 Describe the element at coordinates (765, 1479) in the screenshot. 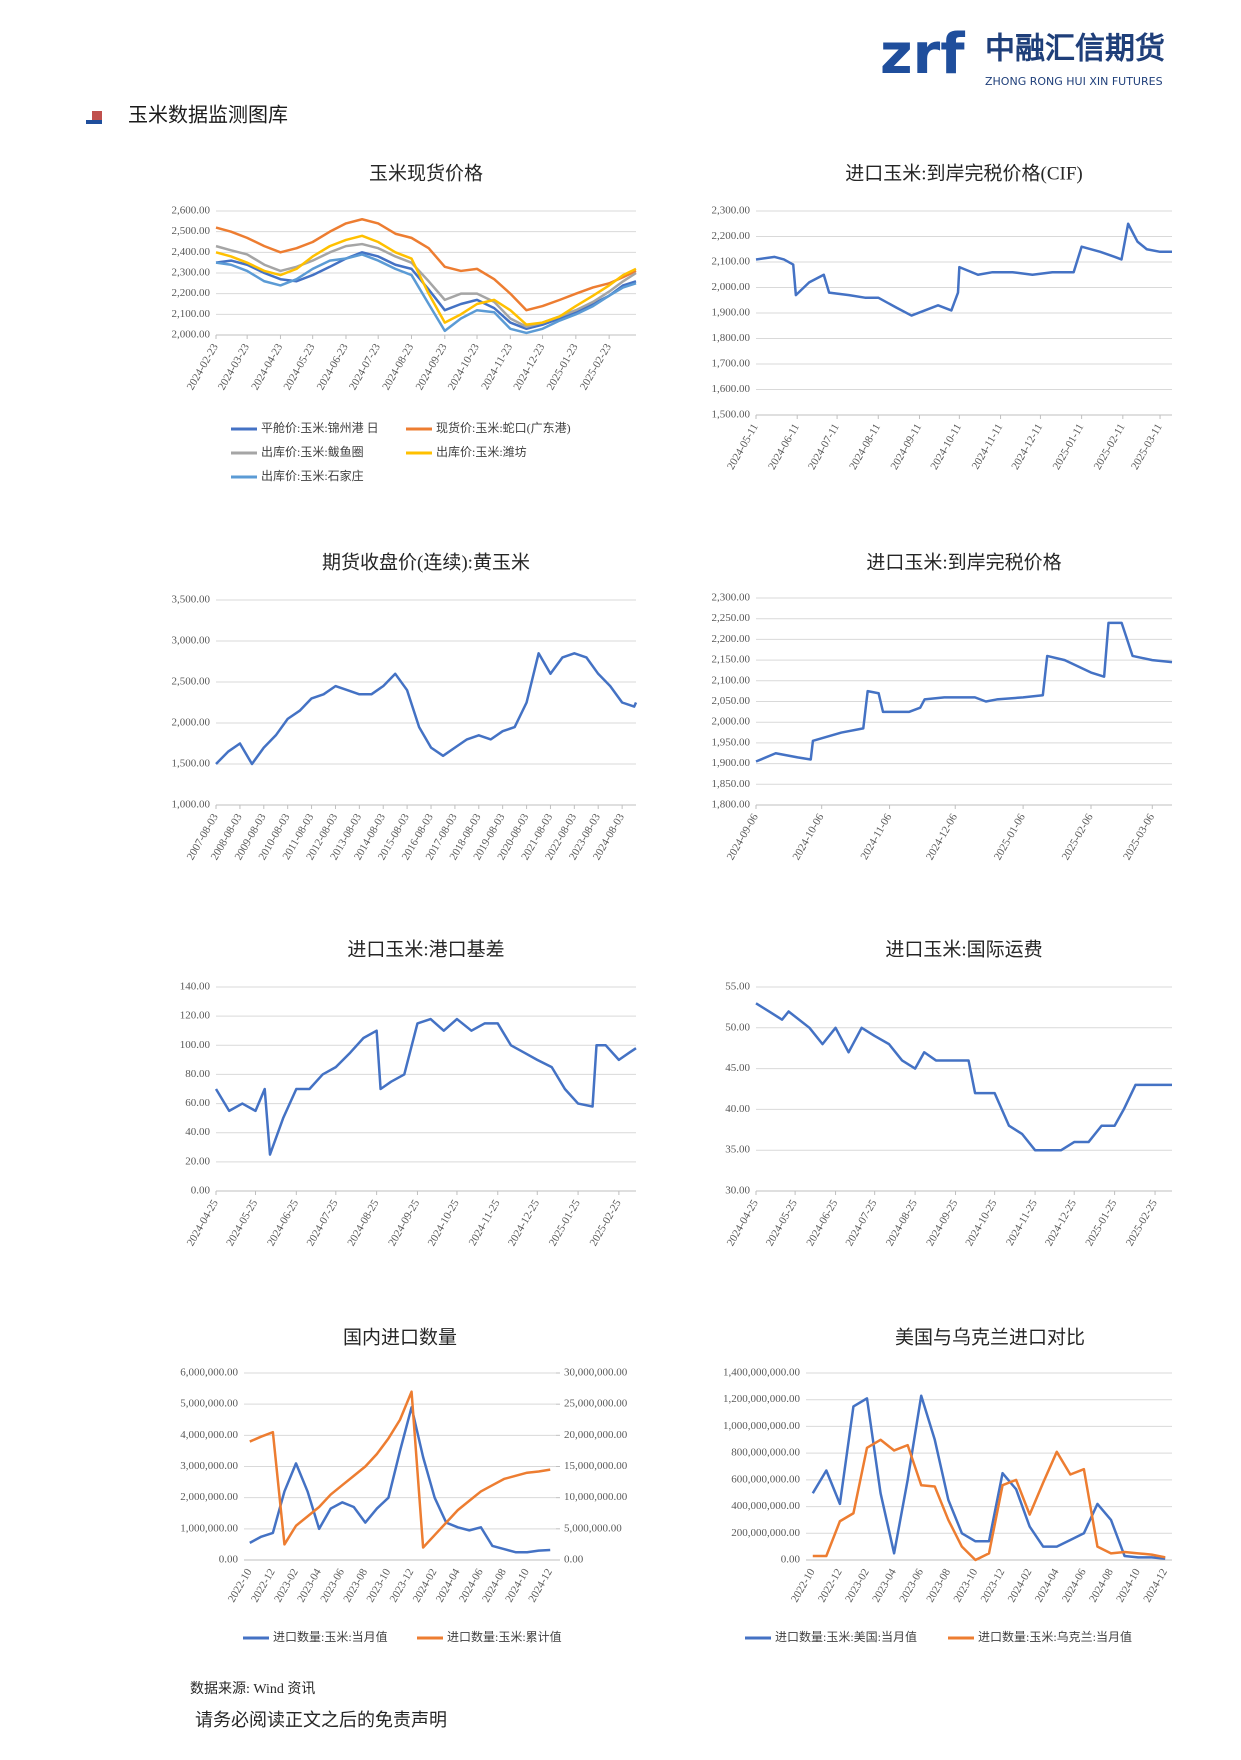

I see `y-tick-label: 600,000,000.00` at that location.